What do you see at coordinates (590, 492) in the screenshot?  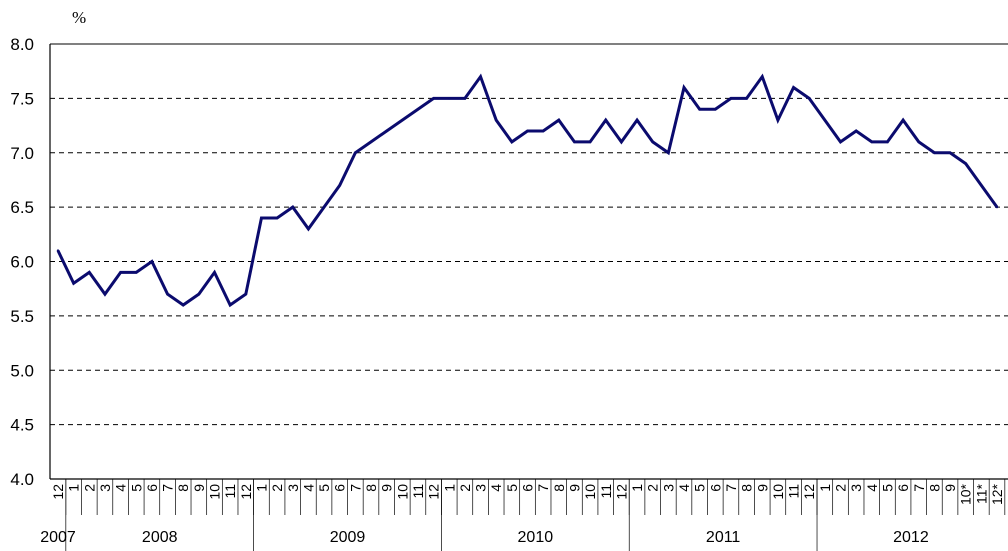 I see `x-tick-label: 10` at bounding box center [590, 492].